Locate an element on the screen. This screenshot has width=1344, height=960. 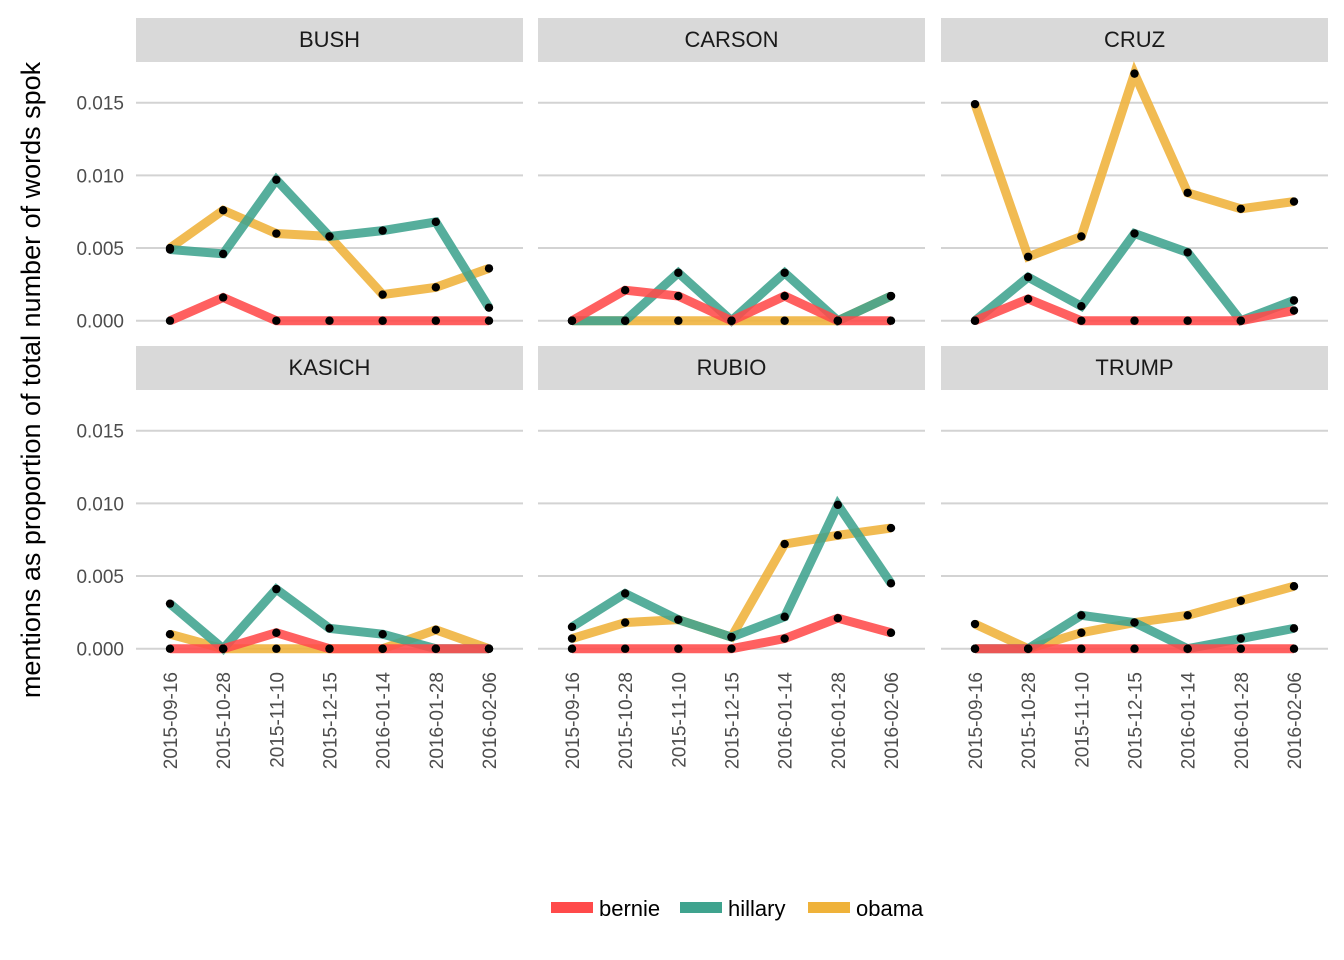
panel-cruz: CRUZ is located at coordinates (1134, 172).